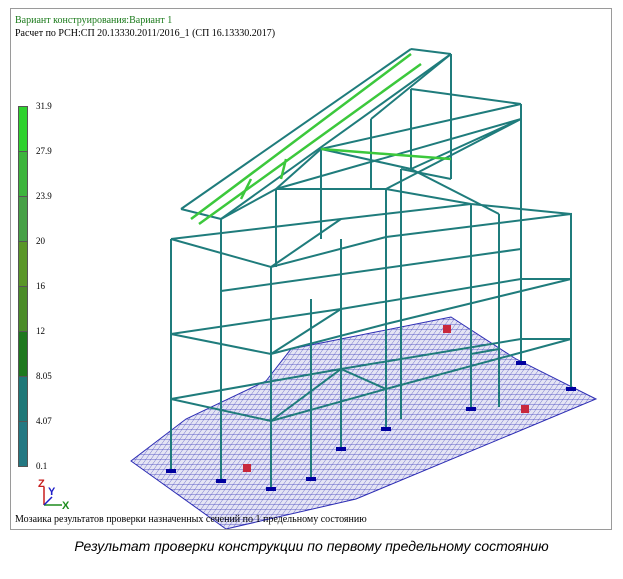  I want to click on legend-tick-label: 23.9, so click(44, 196).